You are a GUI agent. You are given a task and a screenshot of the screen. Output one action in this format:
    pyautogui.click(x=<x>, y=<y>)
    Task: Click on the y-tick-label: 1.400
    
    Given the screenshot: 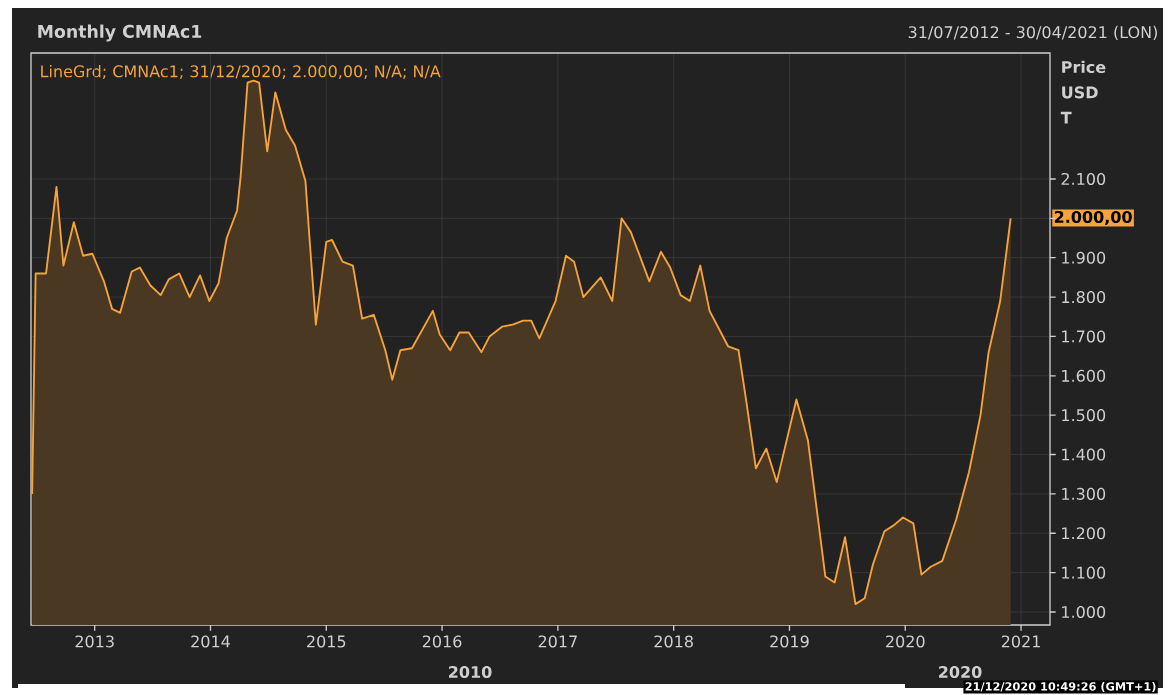 What is the action you would take?
    pyautogui.click(x=1084, y=454)
    